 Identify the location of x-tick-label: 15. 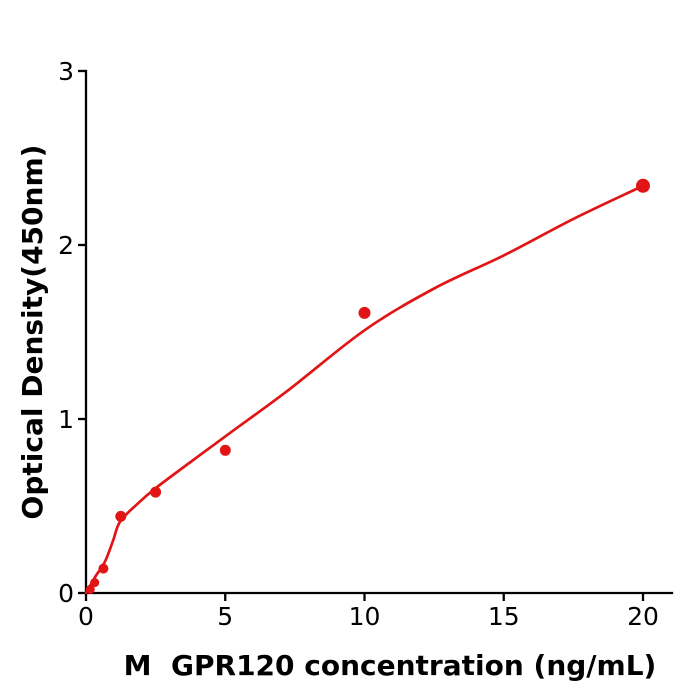
(504, 616).